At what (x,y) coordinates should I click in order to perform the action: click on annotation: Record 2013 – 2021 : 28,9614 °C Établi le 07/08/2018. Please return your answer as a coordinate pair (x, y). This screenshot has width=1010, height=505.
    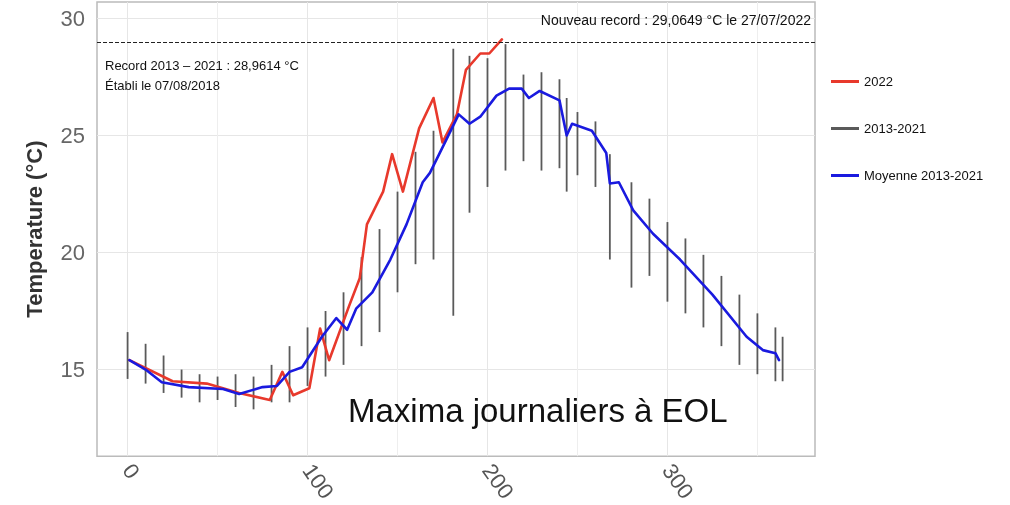
    Looking at the image, I should click on (202, 75).